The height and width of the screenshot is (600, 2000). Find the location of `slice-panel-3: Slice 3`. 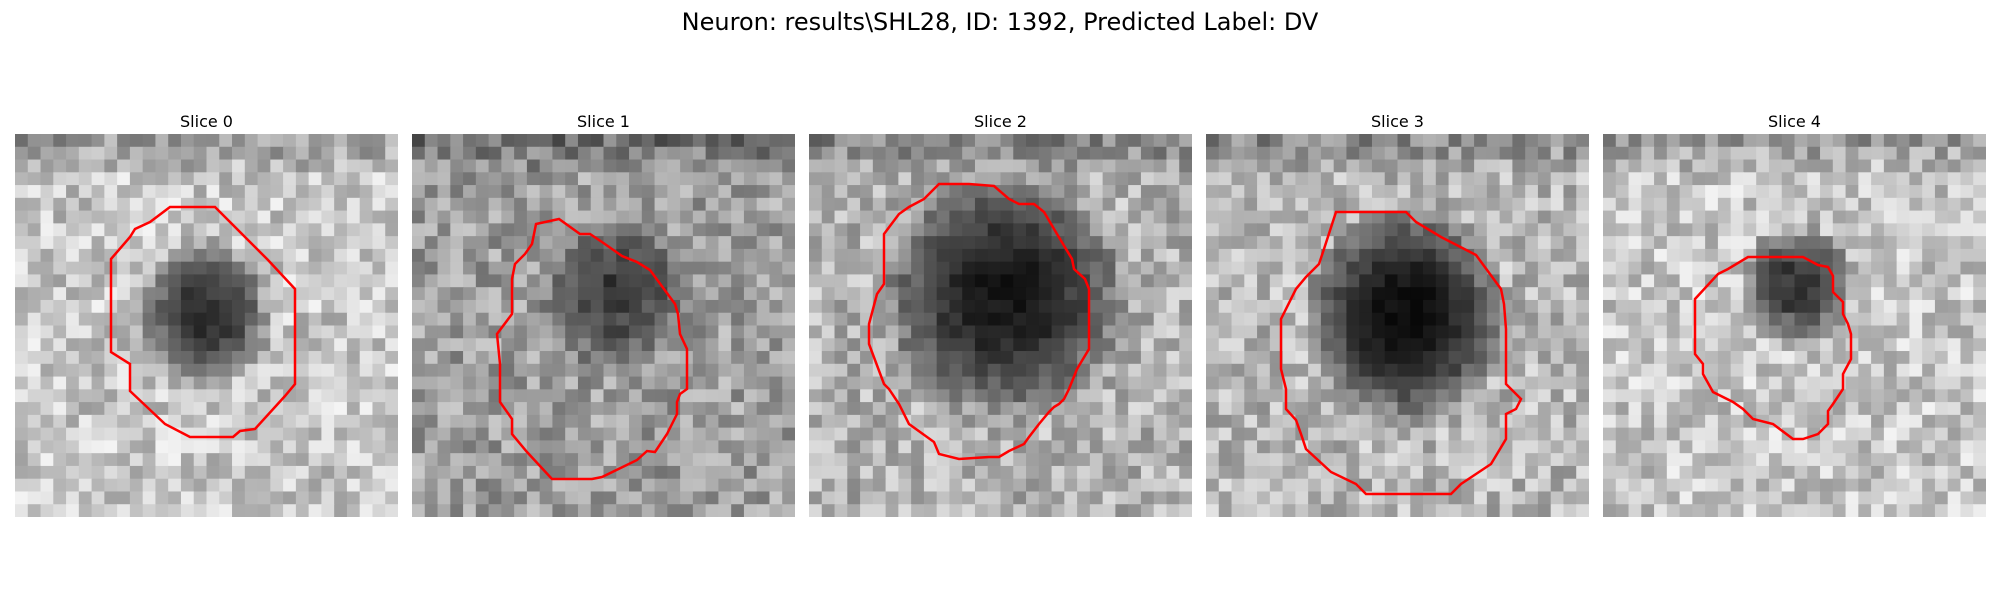

slice-panel-3: Slice 3 is located at coordinates (1397, 313).